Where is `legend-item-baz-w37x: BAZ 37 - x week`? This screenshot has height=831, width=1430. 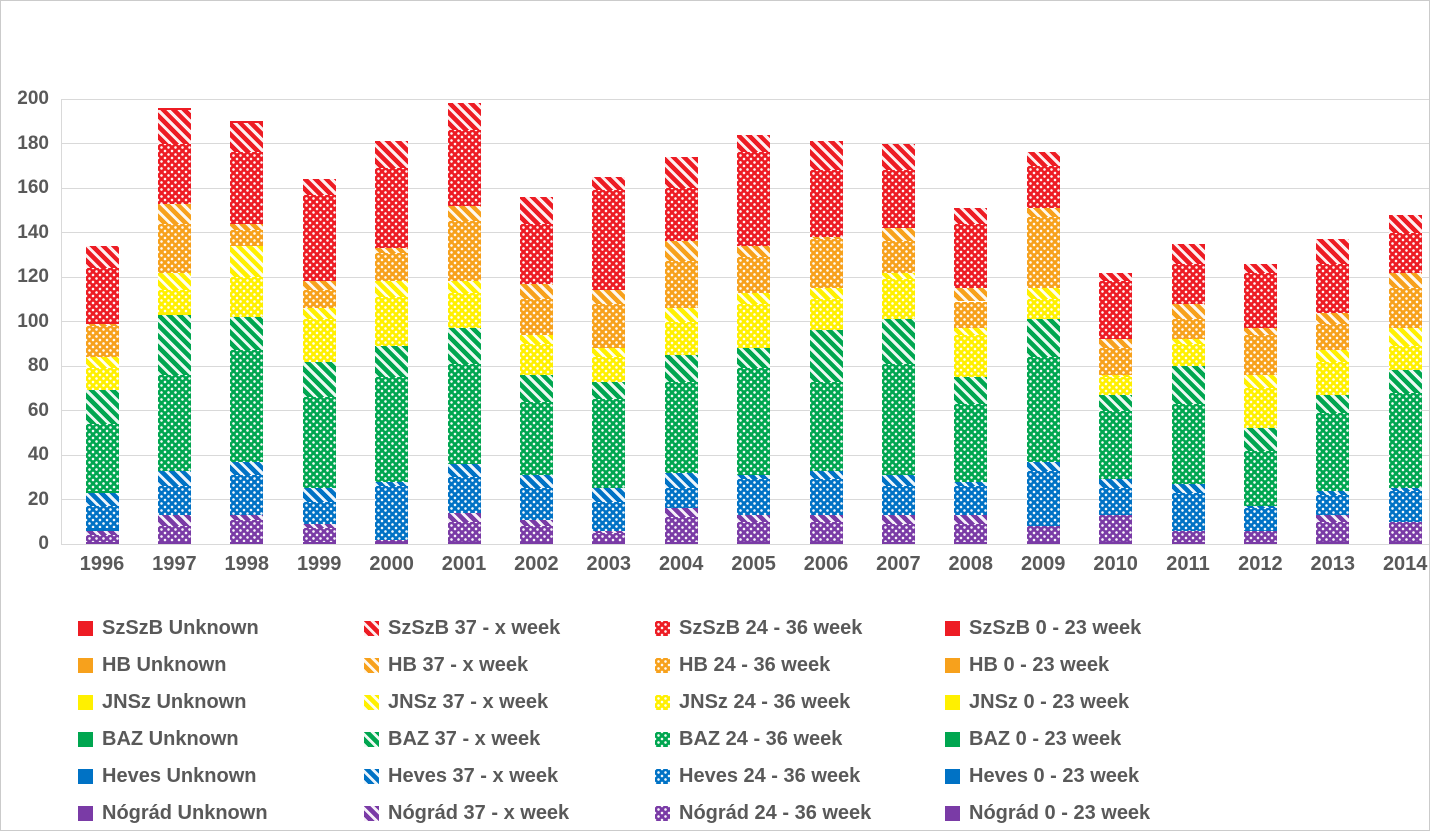
legend-item-baz-w37x: BAZ 37 - x week is located at coordinates (452, 739).